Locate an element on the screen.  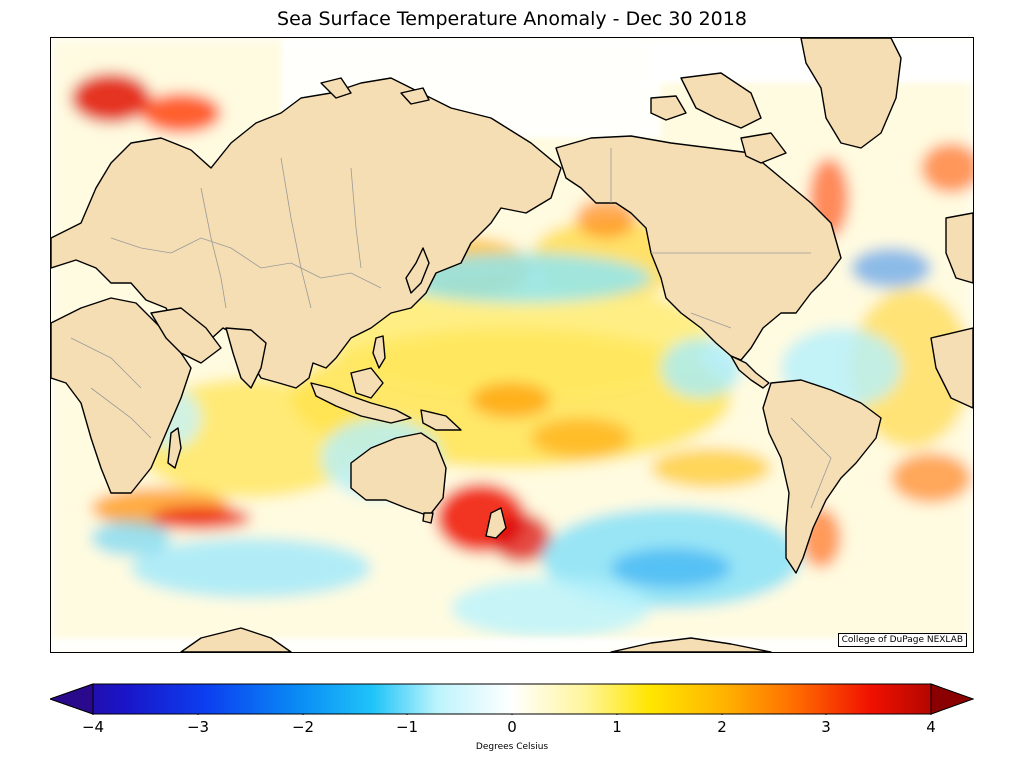
europe-east is located at coordinates (959, 248).